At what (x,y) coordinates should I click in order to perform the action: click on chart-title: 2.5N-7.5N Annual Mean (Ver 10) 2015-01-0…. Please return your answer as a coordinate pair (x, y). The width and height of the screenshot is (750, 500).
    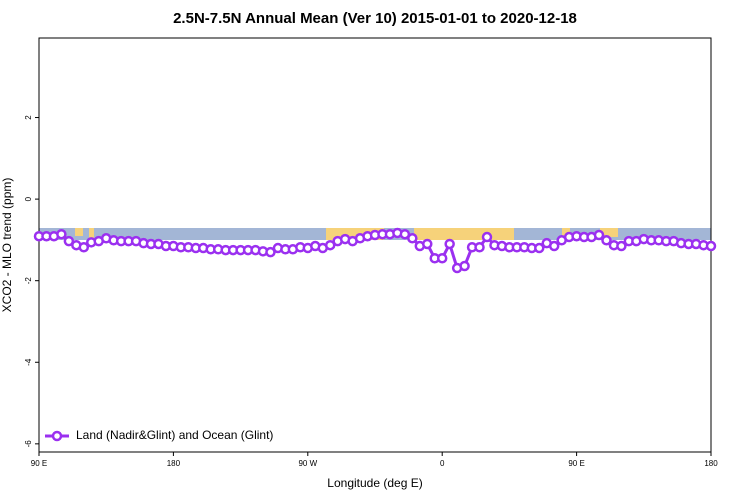
    Looking at the image, I should click on (375, 18).